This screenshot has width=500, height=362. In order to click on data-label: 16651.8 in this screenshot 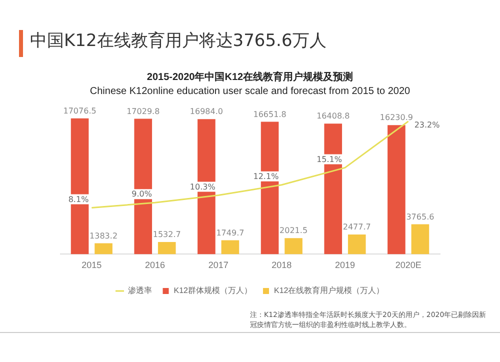, I will do `click(269, 114)`.